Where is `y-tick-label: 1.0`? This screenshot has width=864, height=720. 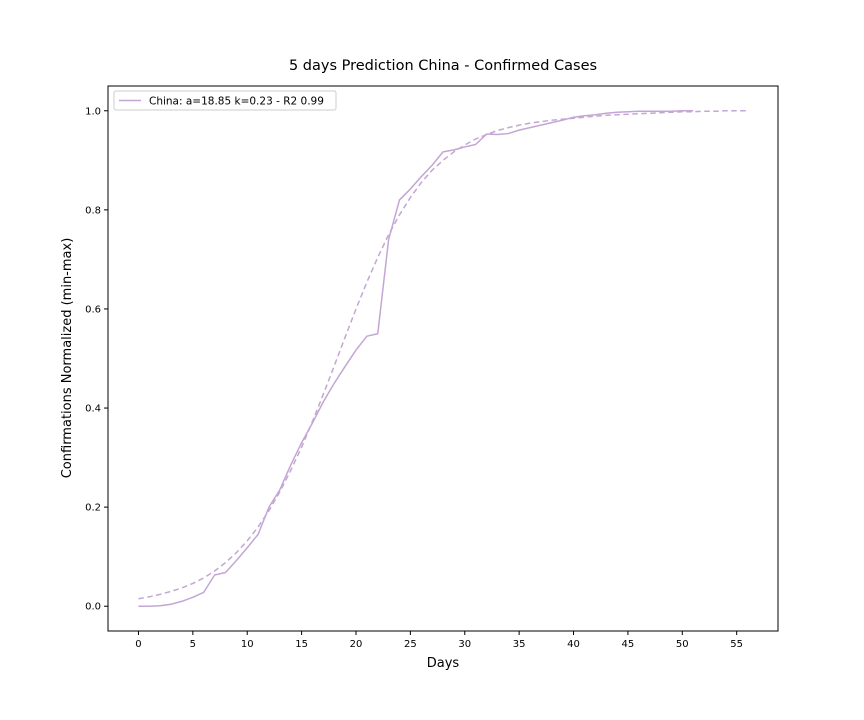
y-tick-label: 1.0 is located at coordinates (93, 111).